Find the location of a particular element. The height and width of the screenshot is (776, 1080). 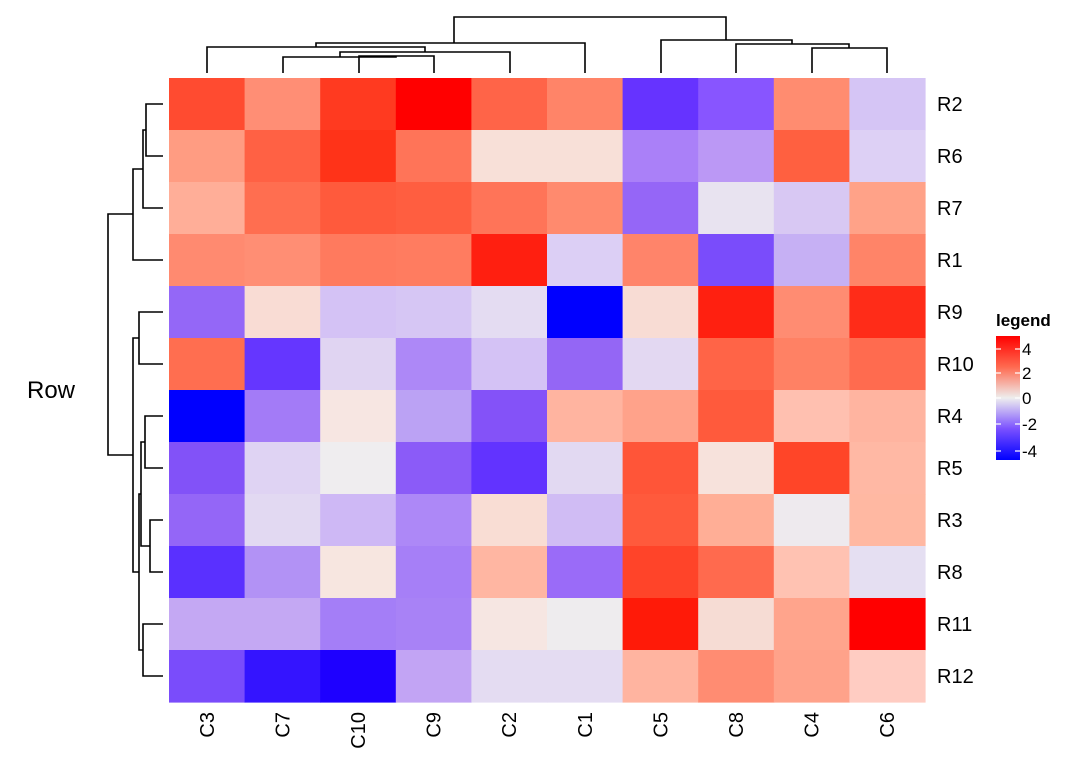

heatmap-cell-R11-C5 is located at coordinates (660, 624).